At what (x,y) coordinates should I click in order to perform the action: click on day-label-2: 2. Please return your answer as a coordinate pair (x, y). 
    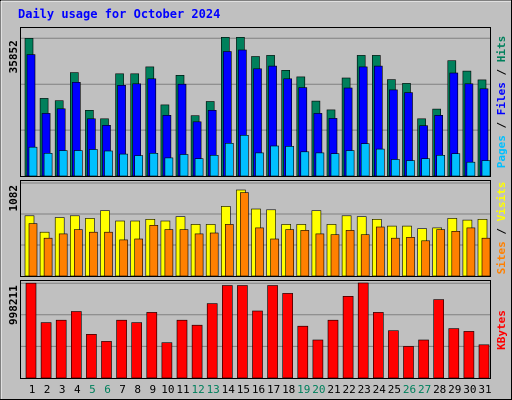
    Looking at the image, I should click on (47, 389).